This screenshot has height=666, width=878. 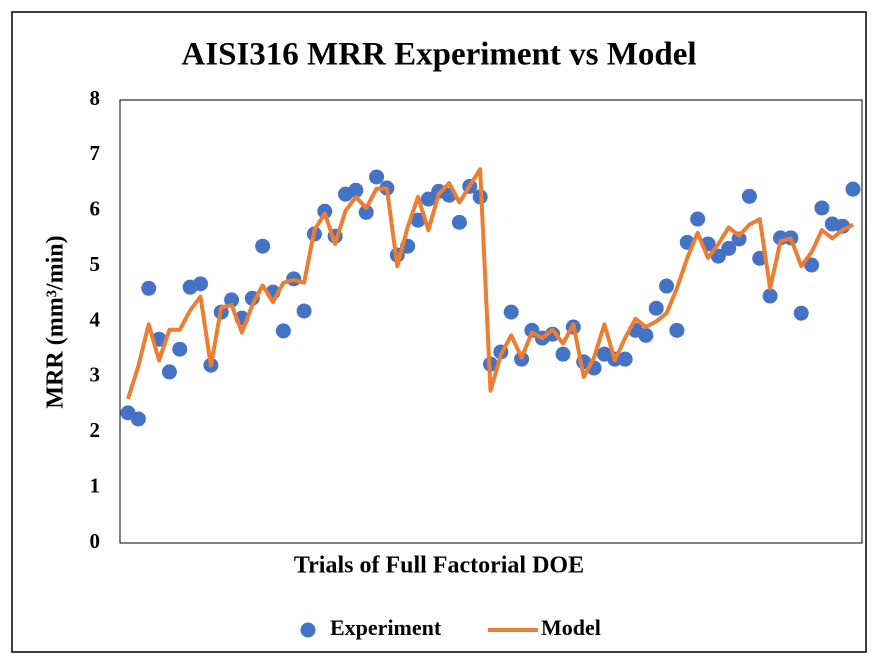 What do you see at coordinates (386, 627) in the screenshot?
I see `legend-label: Experiment` at bounding box center [386, 627].